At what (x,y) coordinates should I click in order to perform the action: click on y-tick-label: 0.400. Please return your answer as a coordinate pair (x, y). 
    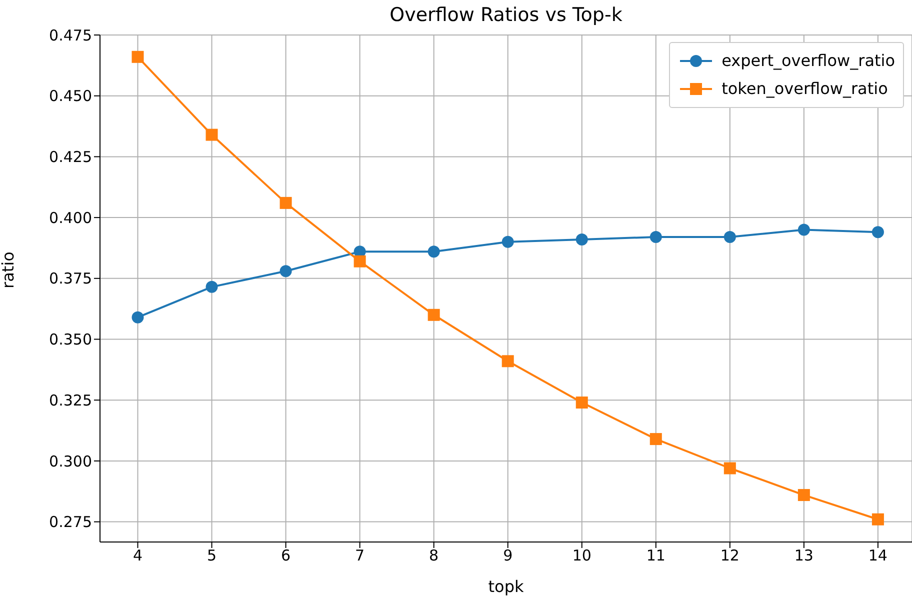
    Looking at the image, I should click on (70, 217).